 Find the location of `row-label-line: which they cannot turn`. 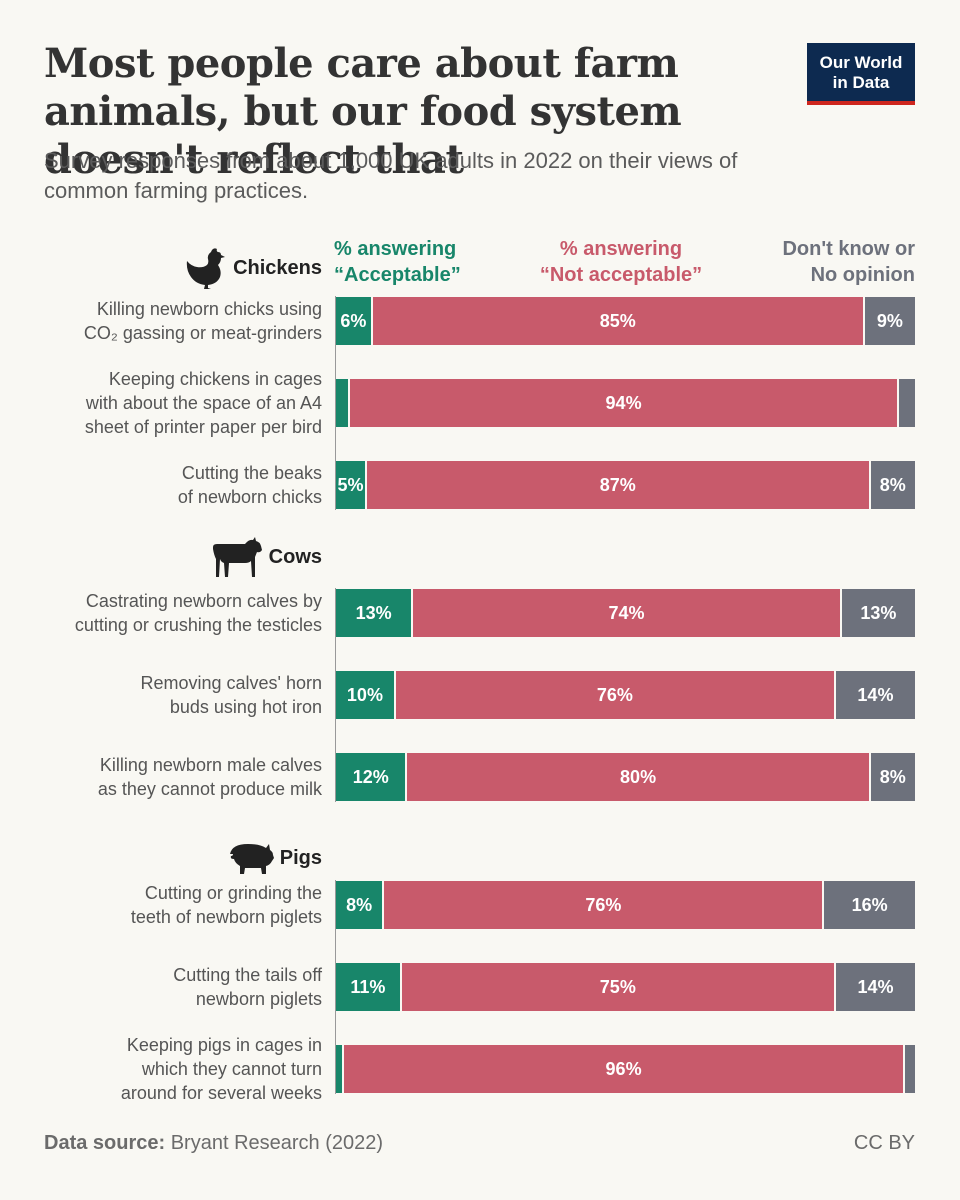

row-label-line: which they cannot turn is located at coordinates (231, 1069).